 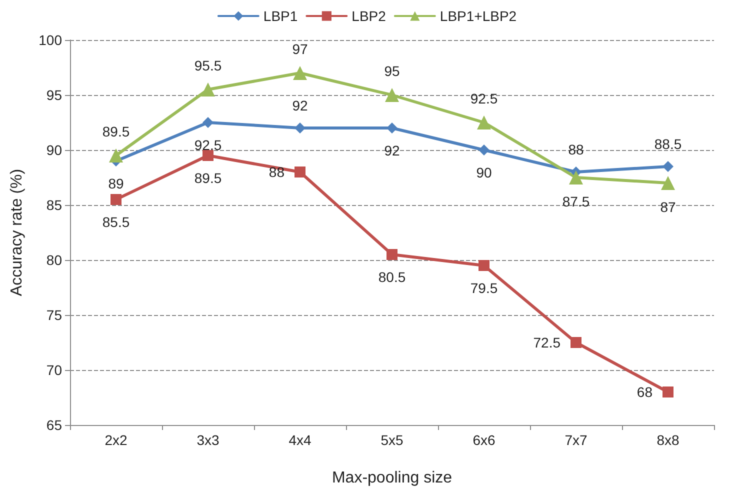 I want to click on legend-label: LBP1+LBP2, so click(x=478, y=16).